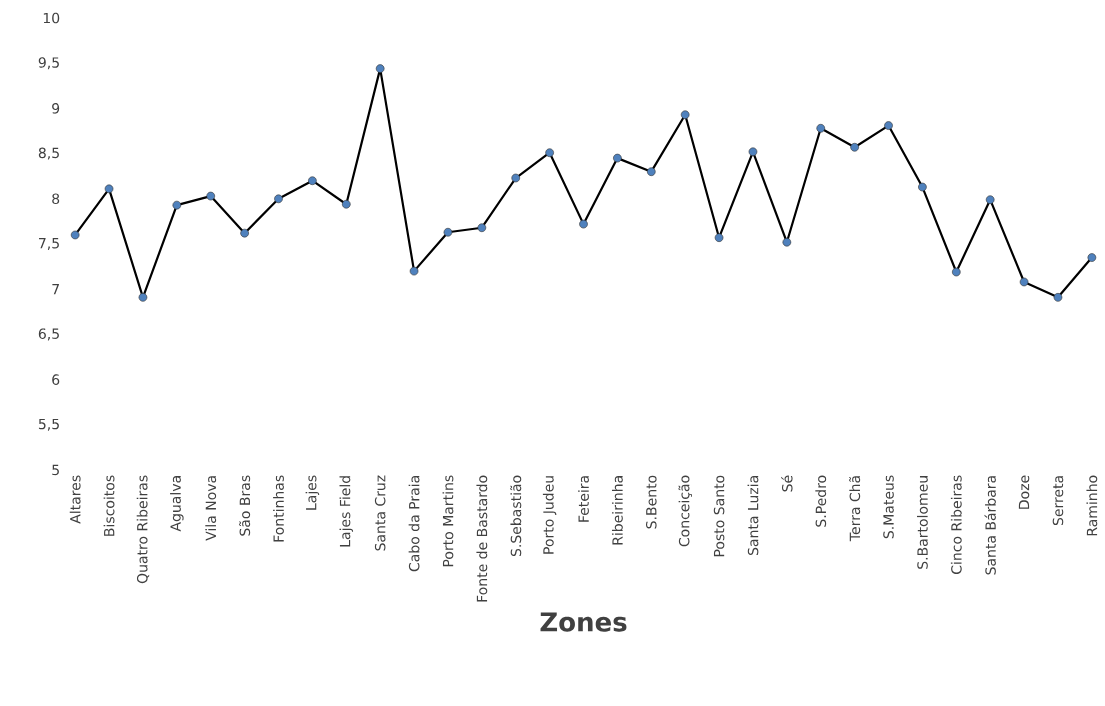 The height and width of the screenshot is (706, 1105). What do you see at coordinates (617, 510) in the screenshot?
I see `x-tick-label: Ribeirinha` at bounding box center [617, 510].